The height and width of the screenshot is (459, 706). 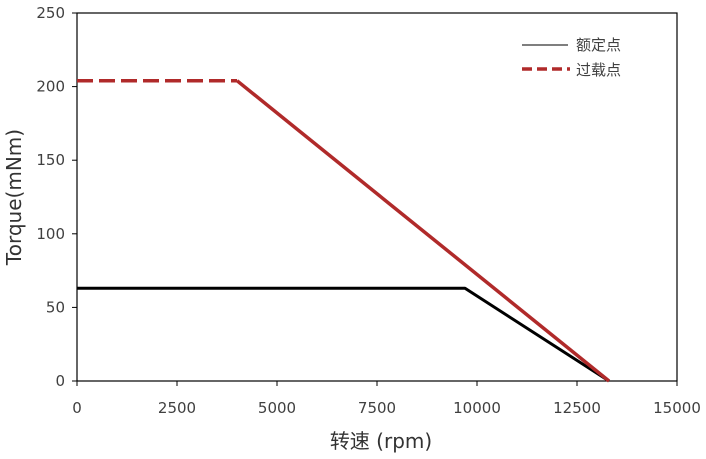 What do you see at coordinates (14, 197) in the screenshot?
I see `y-axis-label: Torque(mNm)` at bounding box center [14, 197].